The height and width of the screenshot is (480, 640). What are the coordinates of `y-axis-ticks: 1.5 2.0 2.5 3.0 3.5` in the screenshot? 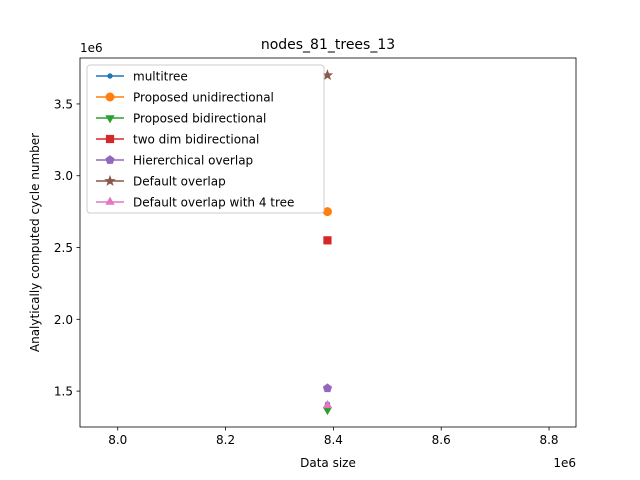 It's located at (67, 248).